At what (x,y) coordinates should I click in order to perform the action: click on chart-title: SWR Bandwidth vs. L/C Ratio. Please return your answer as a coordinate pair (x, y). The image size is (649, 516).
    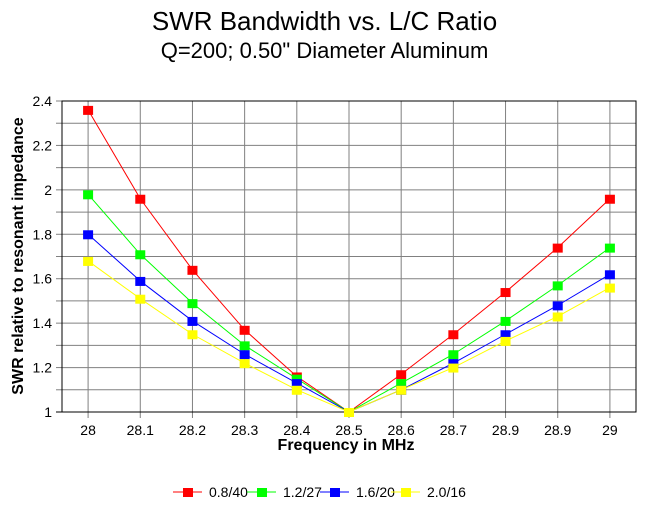
    Looking at the image, I should click on (324, 21).